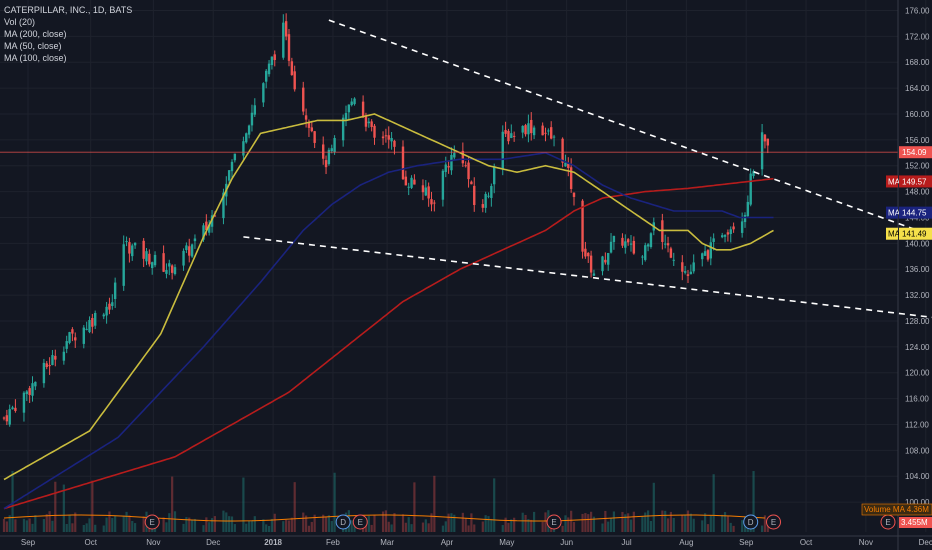 The width and height of the screenshot is (932, 550). Describe the element at coordinates (894, 213) in the screenshot. I see `ma-tag-text: MA` at that location.